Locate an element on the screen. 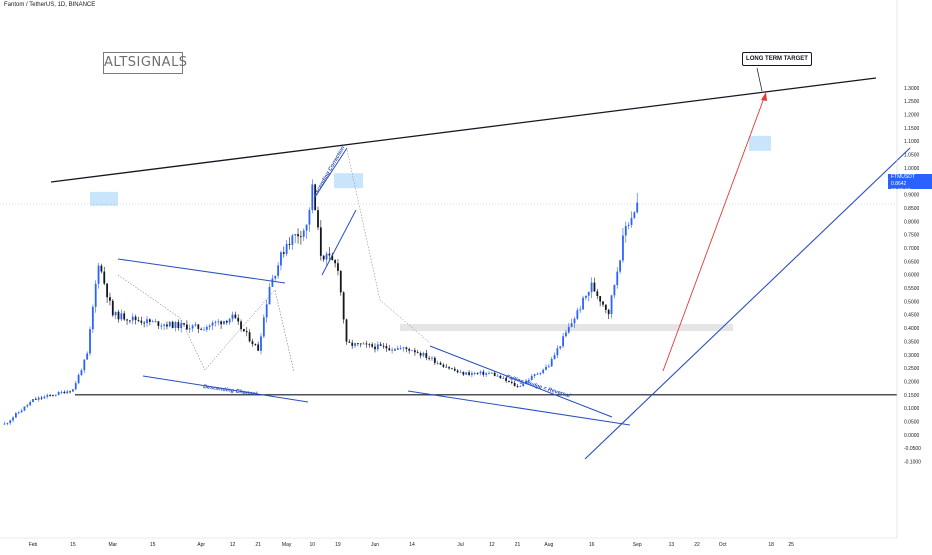 The height and width of the screenshot is (555, 932). time-tick-label: 12 is located at coordinates (492, 545).